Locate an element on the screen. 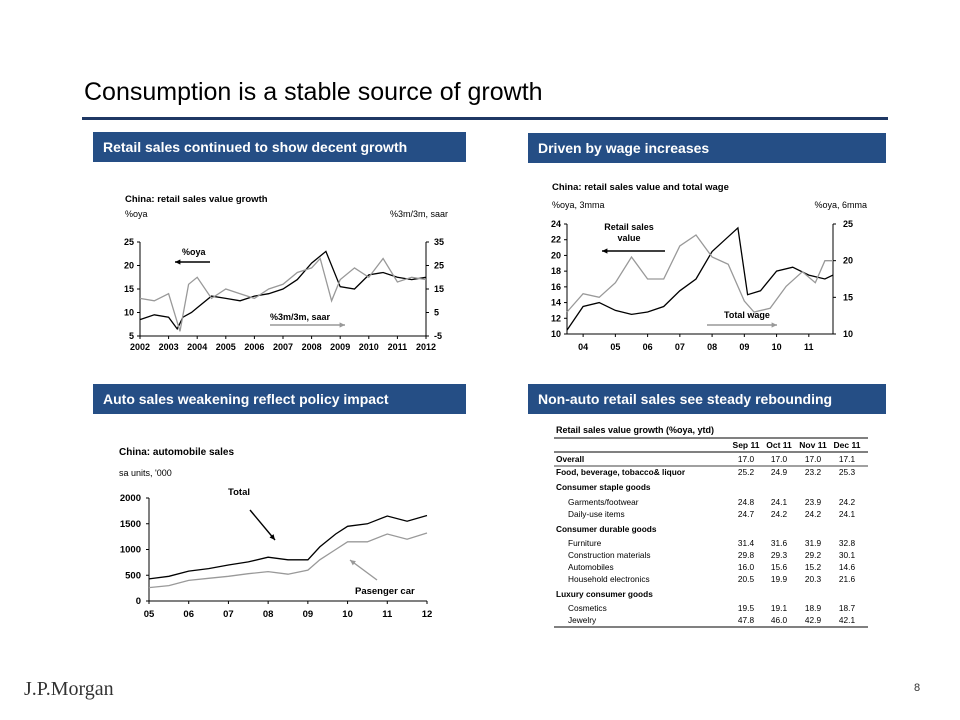 This screenshot has height=720, width=960. slide-title: Consumption is a stable source of growth is located at coordinates (313, 92).